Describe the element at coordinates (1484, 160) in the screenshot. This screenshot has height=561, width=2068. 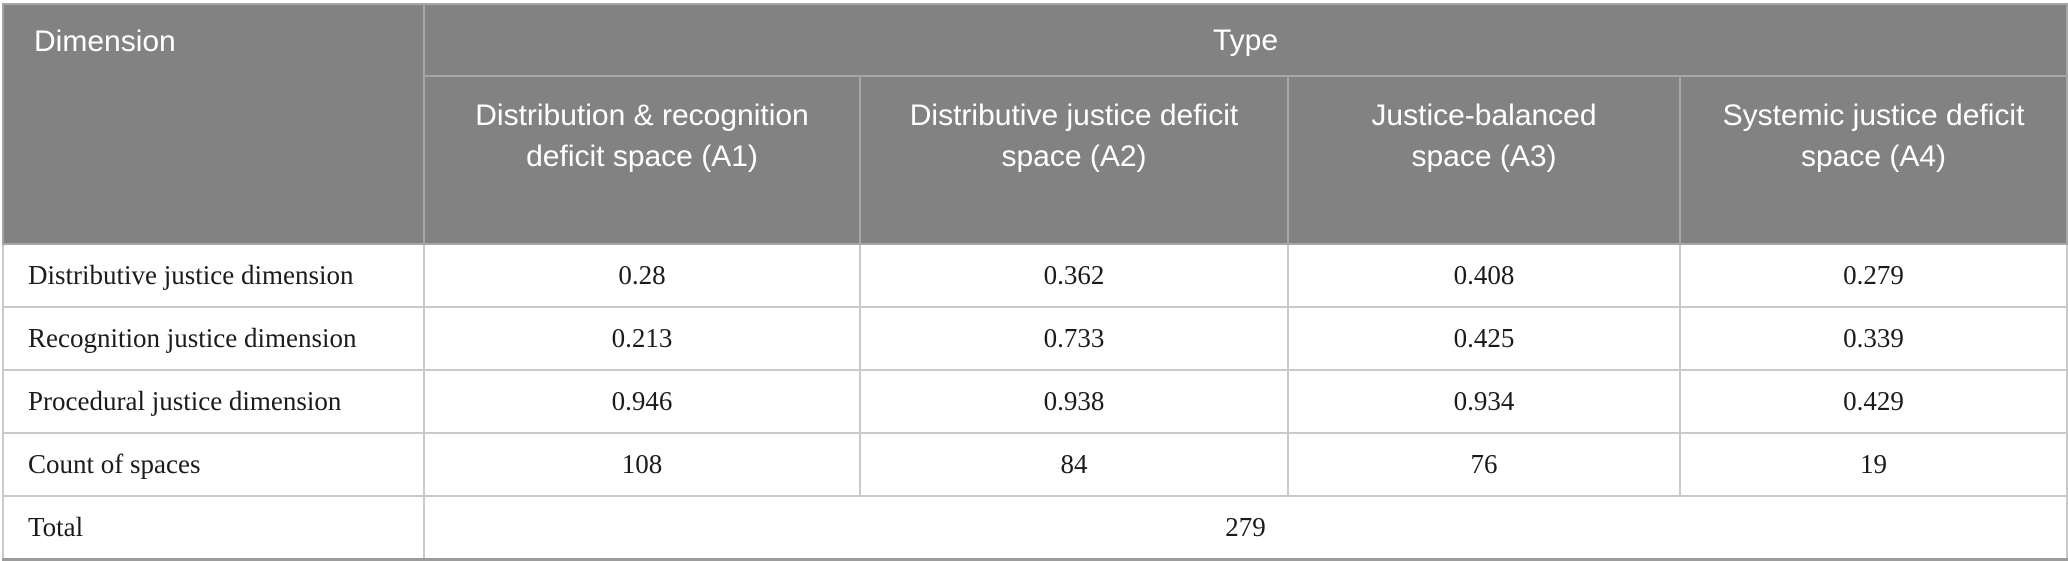
I see `column-header-a3: Justice-balanced space (A3)` at that location.